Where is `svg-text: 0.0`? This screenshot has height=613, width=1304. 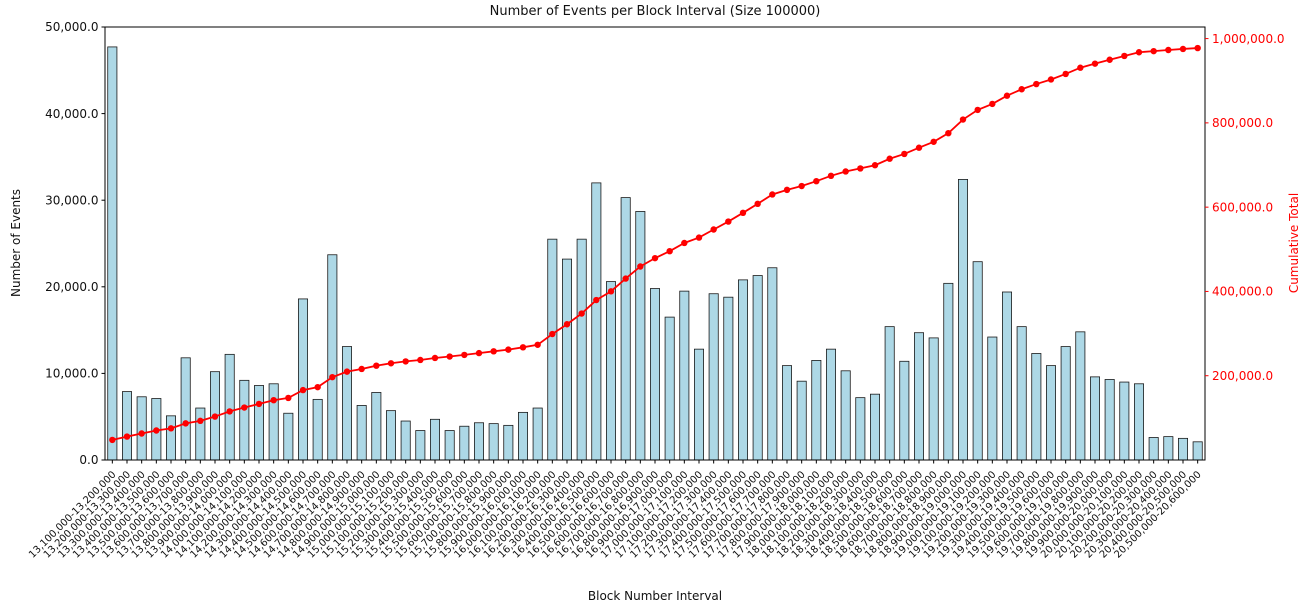
svg-text: 0.0 is located at coordinates (88, 460).